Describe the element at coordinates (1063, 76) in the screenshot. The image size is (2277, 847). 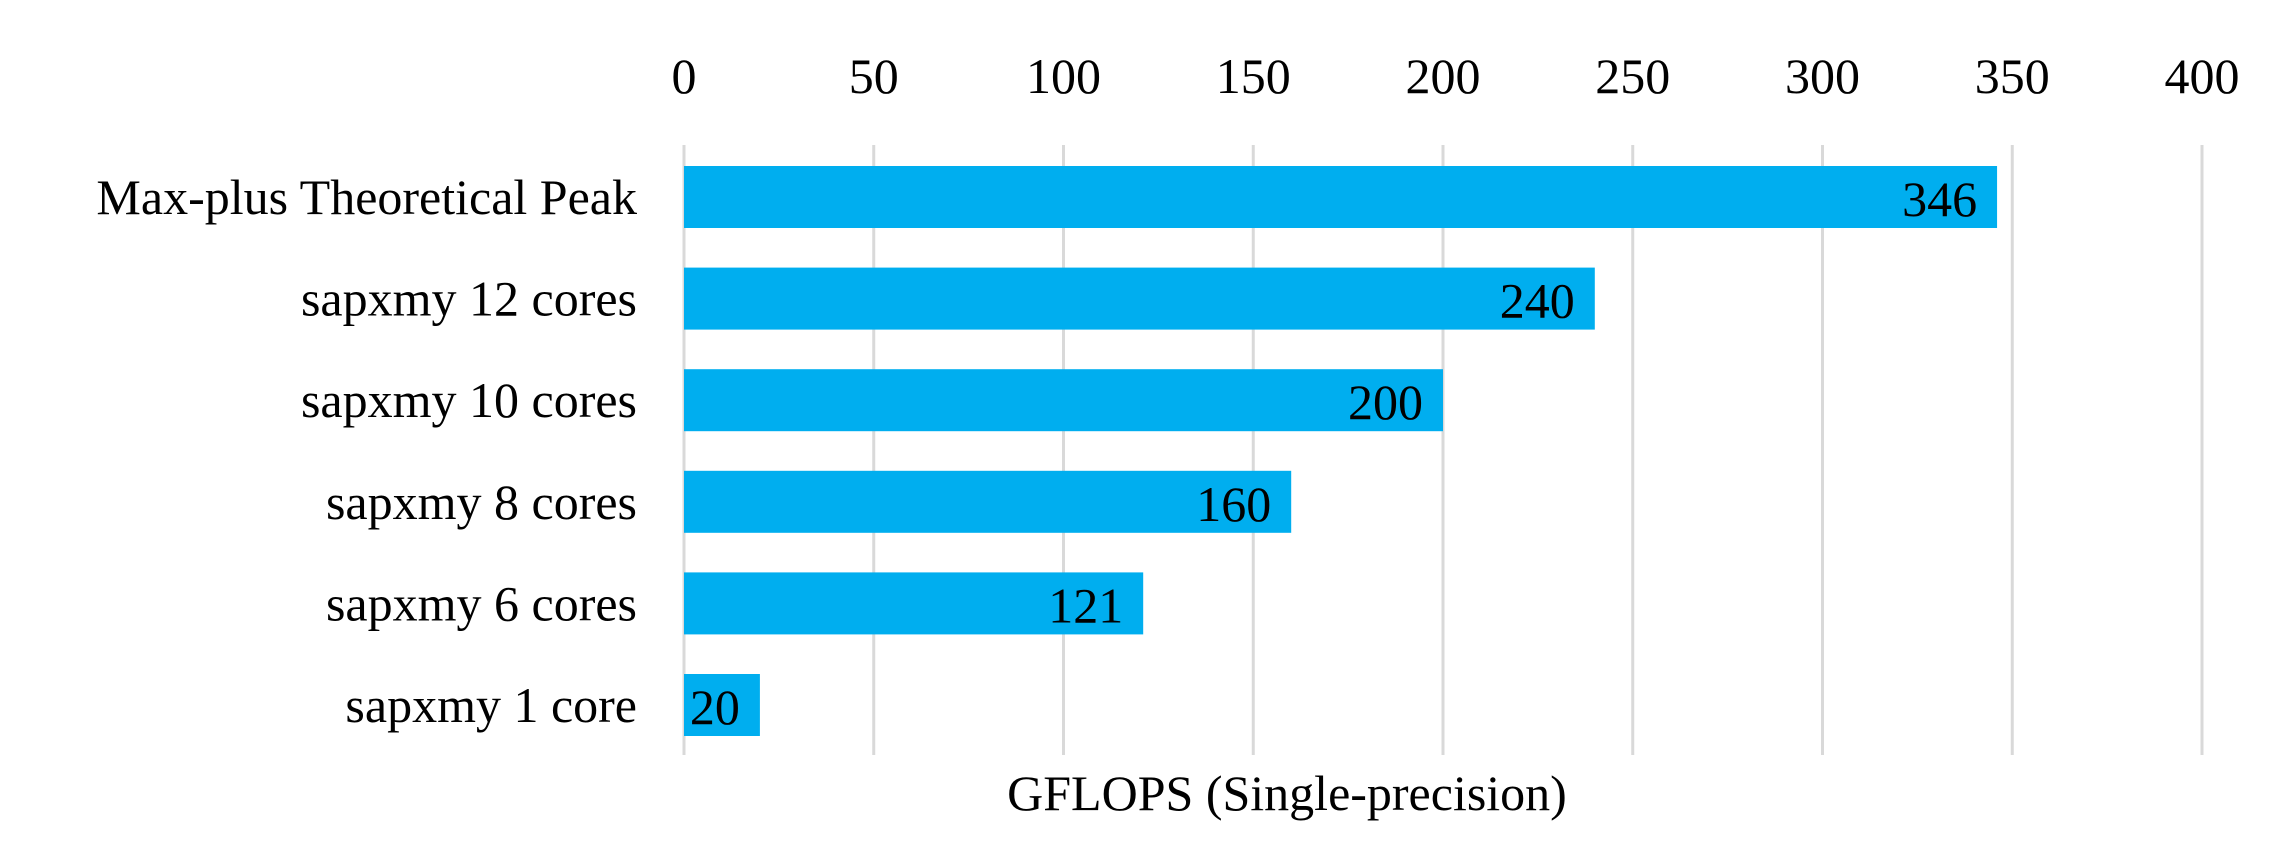
I see `x-tick-label: 100` at that location.